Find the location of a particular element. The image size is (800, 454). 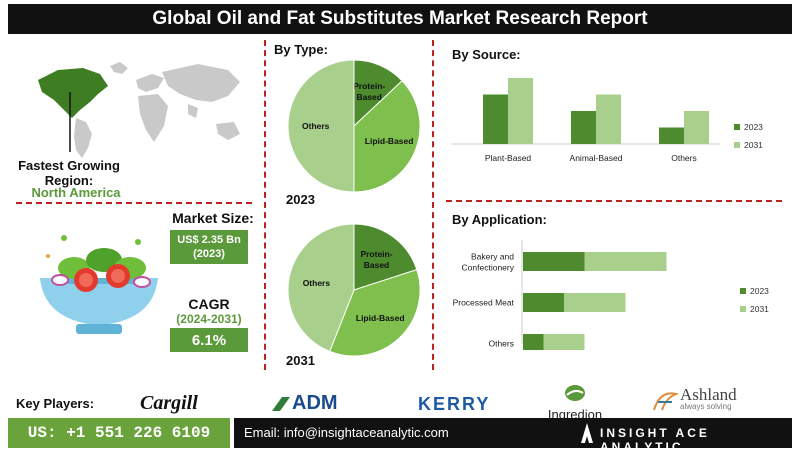

insight-ace-logo-icon is located at coordinates (587, 433).